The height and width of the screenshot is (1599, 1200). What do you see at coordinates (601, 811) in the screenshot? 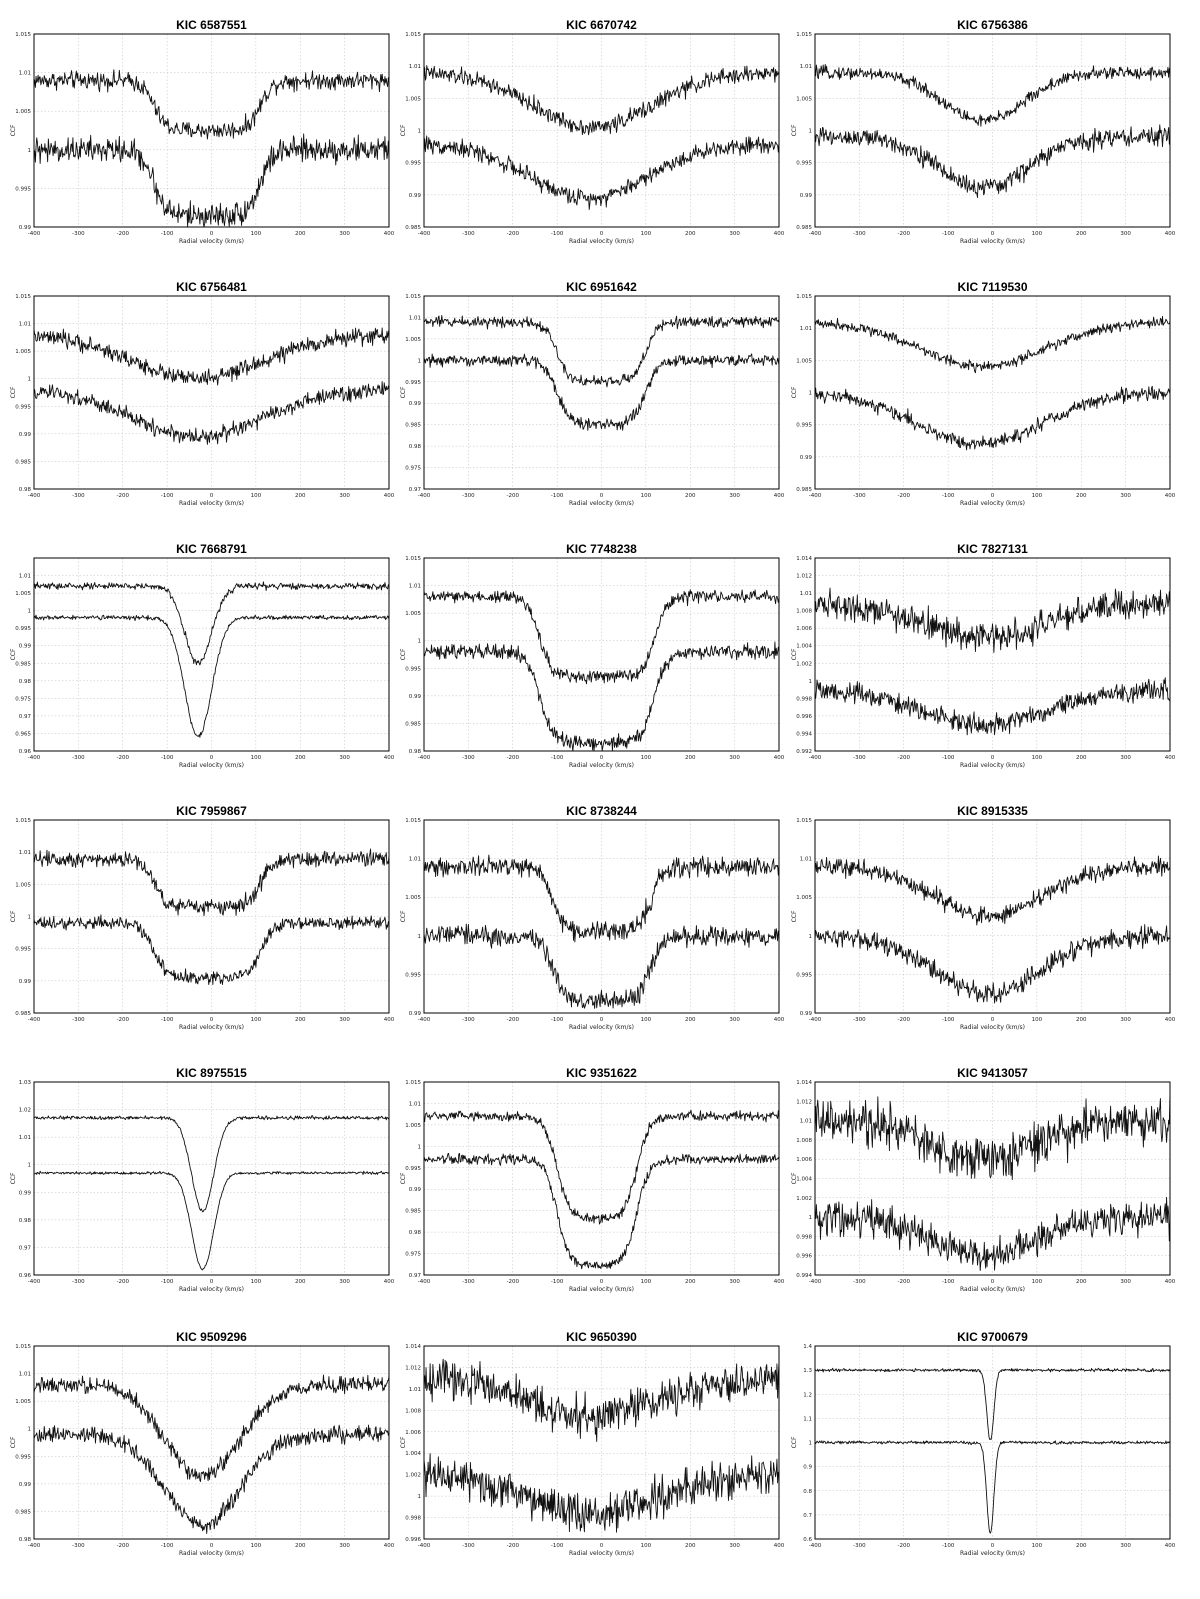
I see `chart-title: KIC 8738244` at bounding box center [601, 811].